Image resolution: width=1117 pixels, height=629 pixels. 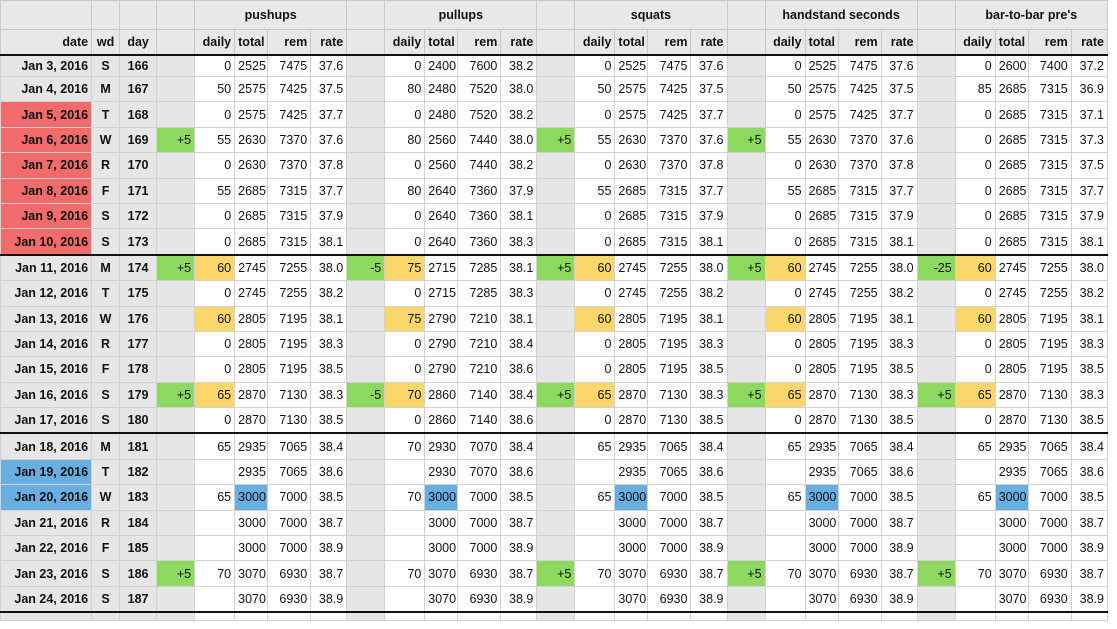 What do you see at coordinates (821, 573) in the screenshot?
I see `total-cell: 3070` at bounding box center [821, 573].